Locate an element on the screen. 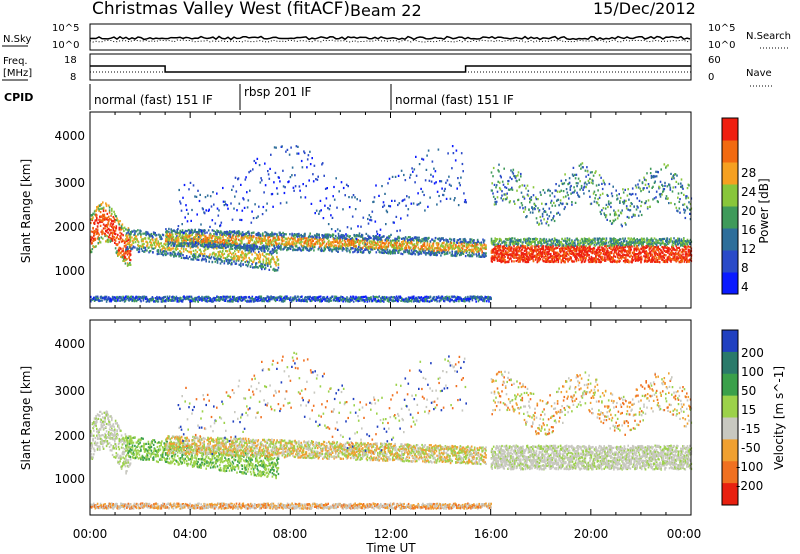 Image resolution: width=800 pixels, height=554 pixels. nsky-tick-top: 10^5 is located at coordinates (65, 28).